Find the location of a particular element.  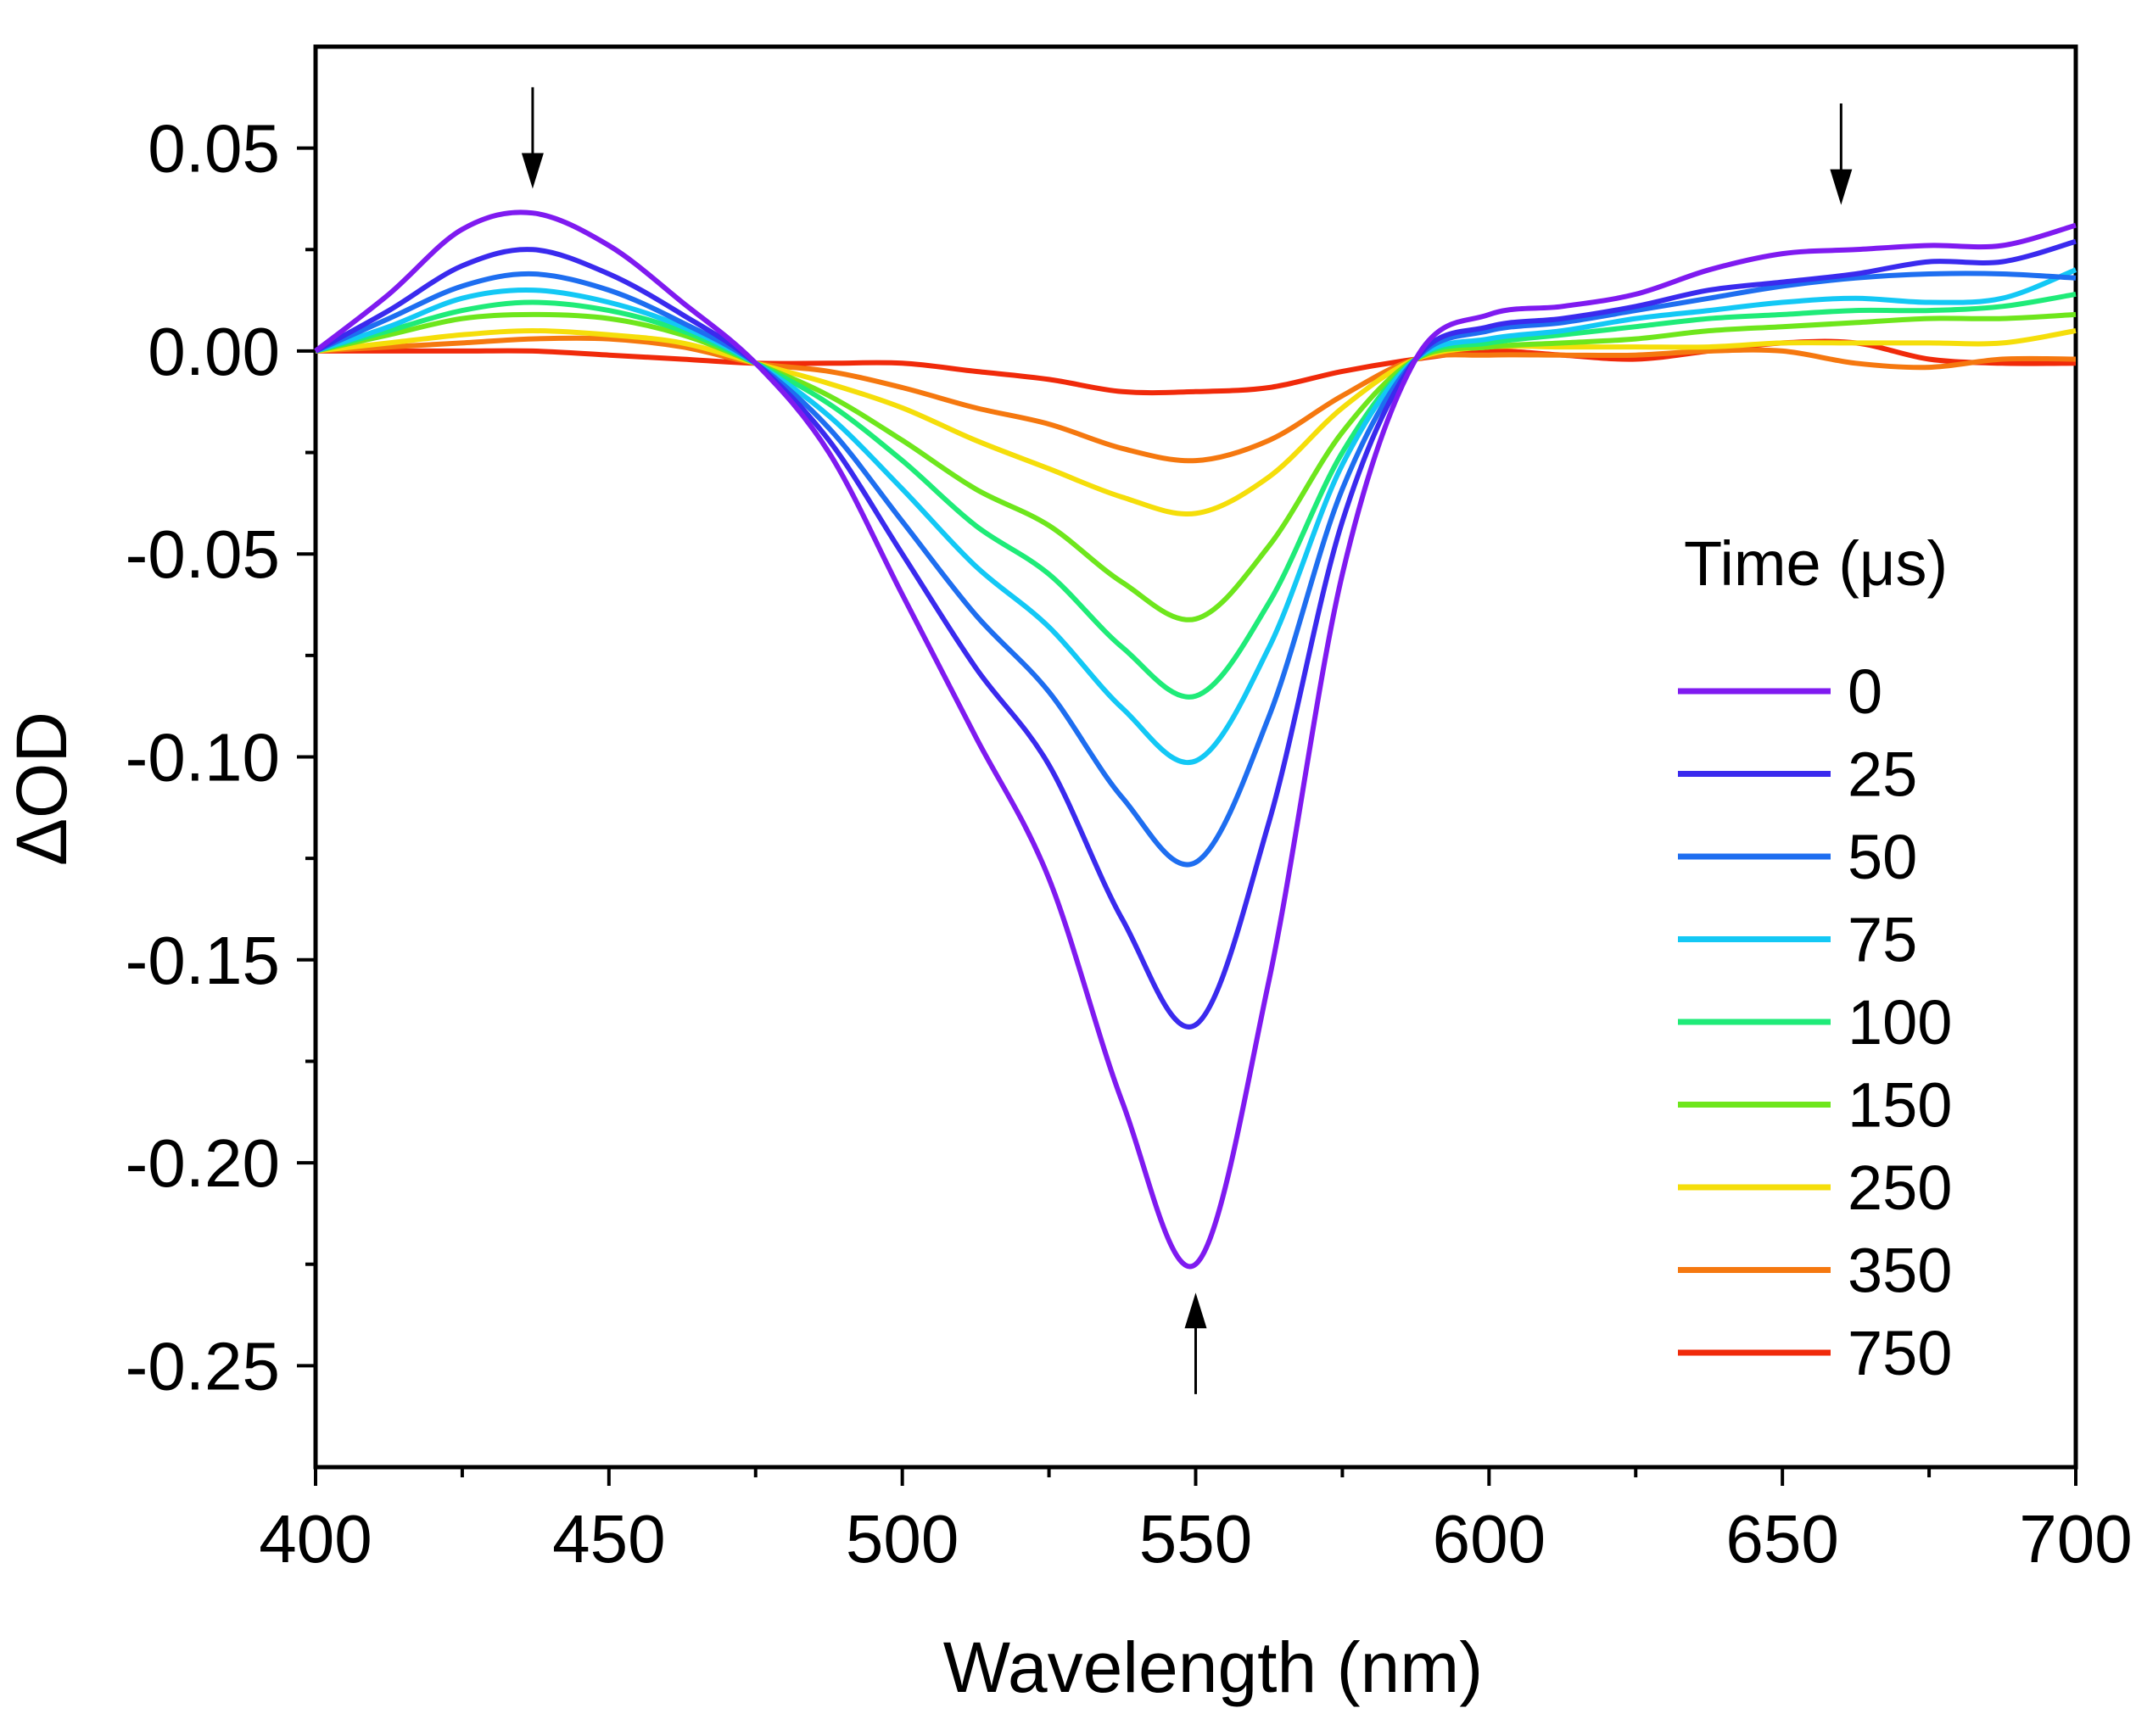

x-tick-label: 450 is located at coordinates (608, 1539).